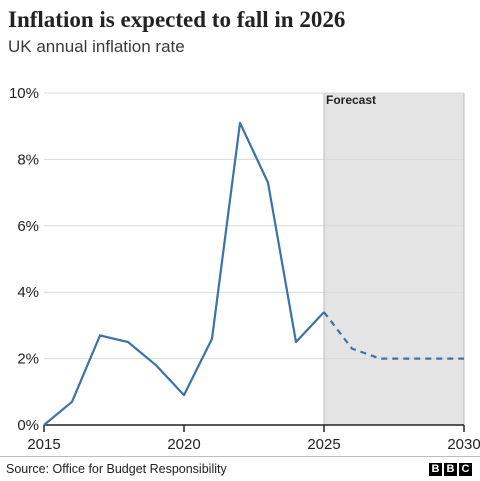 Image resolution: width=480 pixels, height=481 pixels. Describe the element at coordinates (24, 93) in the screenshot. I see `y-tick-label: 10%` at that location.